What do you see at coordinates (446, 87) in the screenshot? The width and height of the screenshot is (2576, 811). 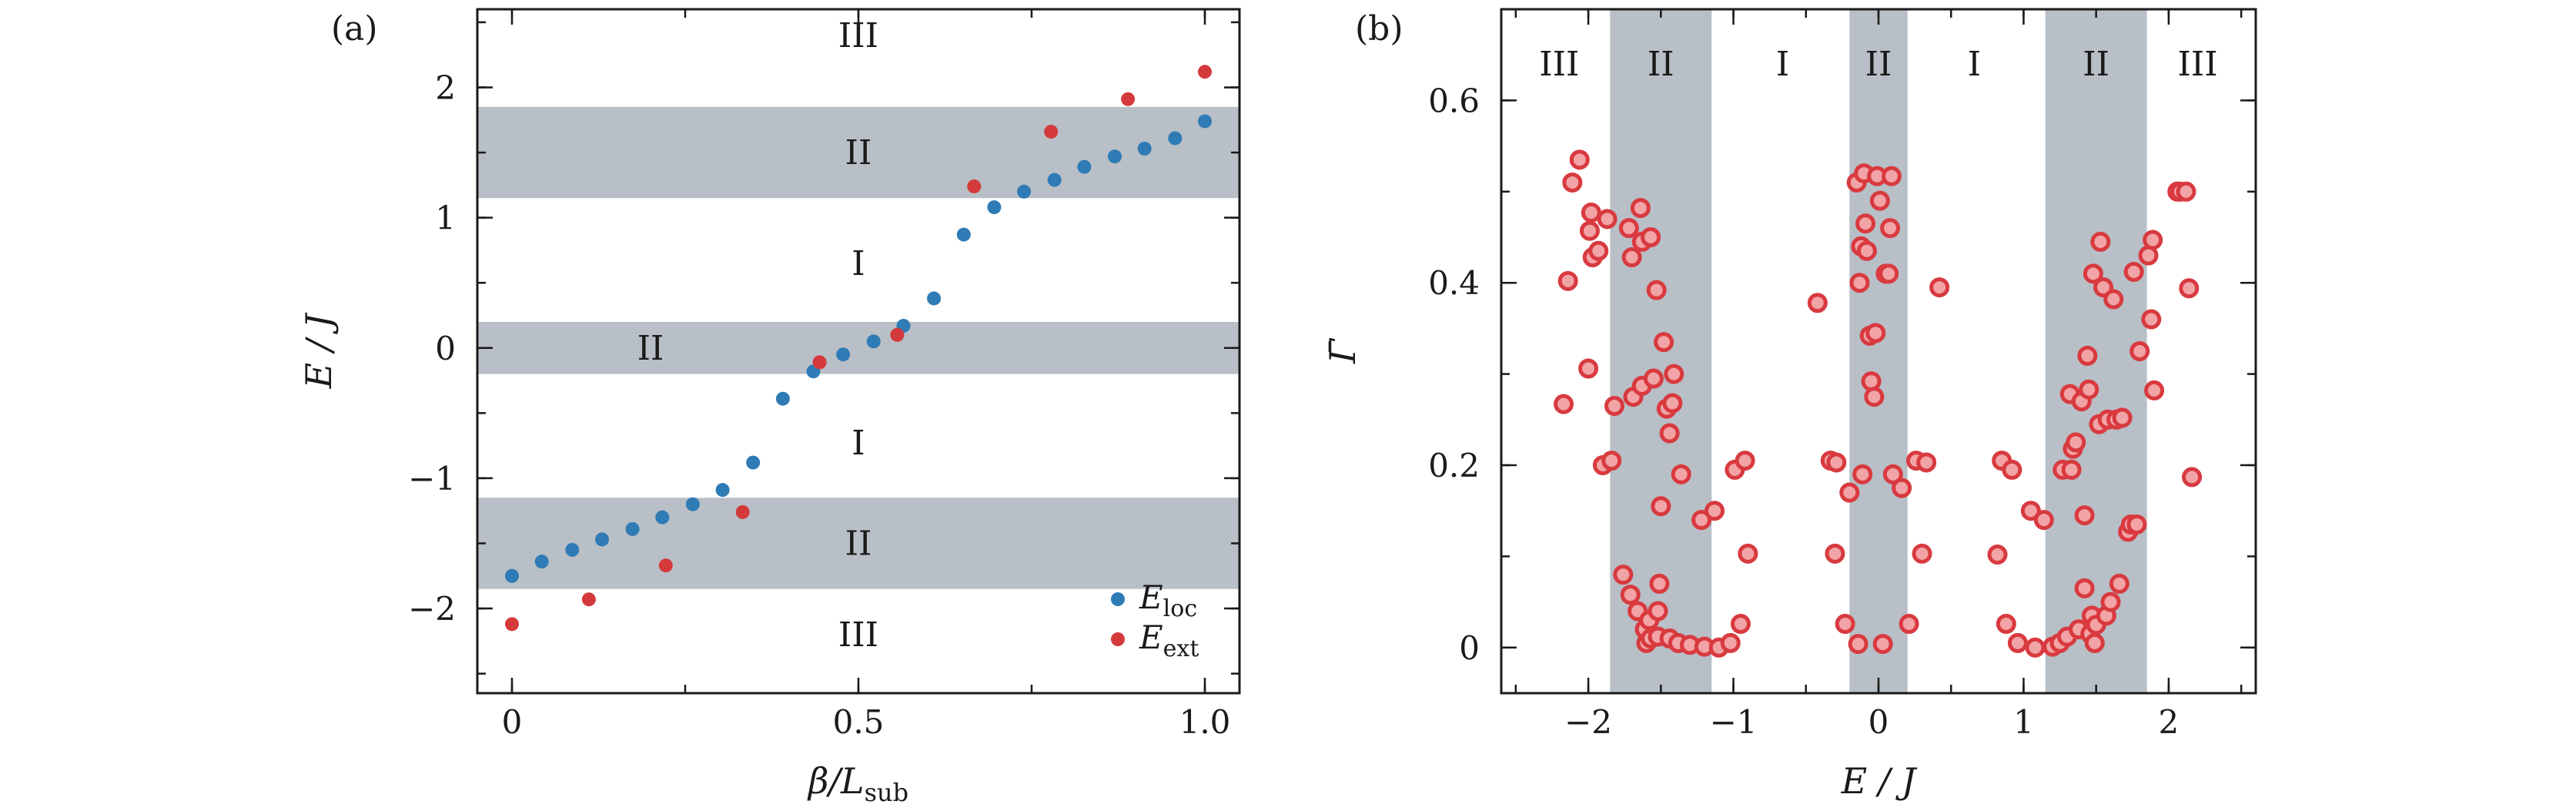 I see `y-tick-label: 2` at bounding box center [446, 87].